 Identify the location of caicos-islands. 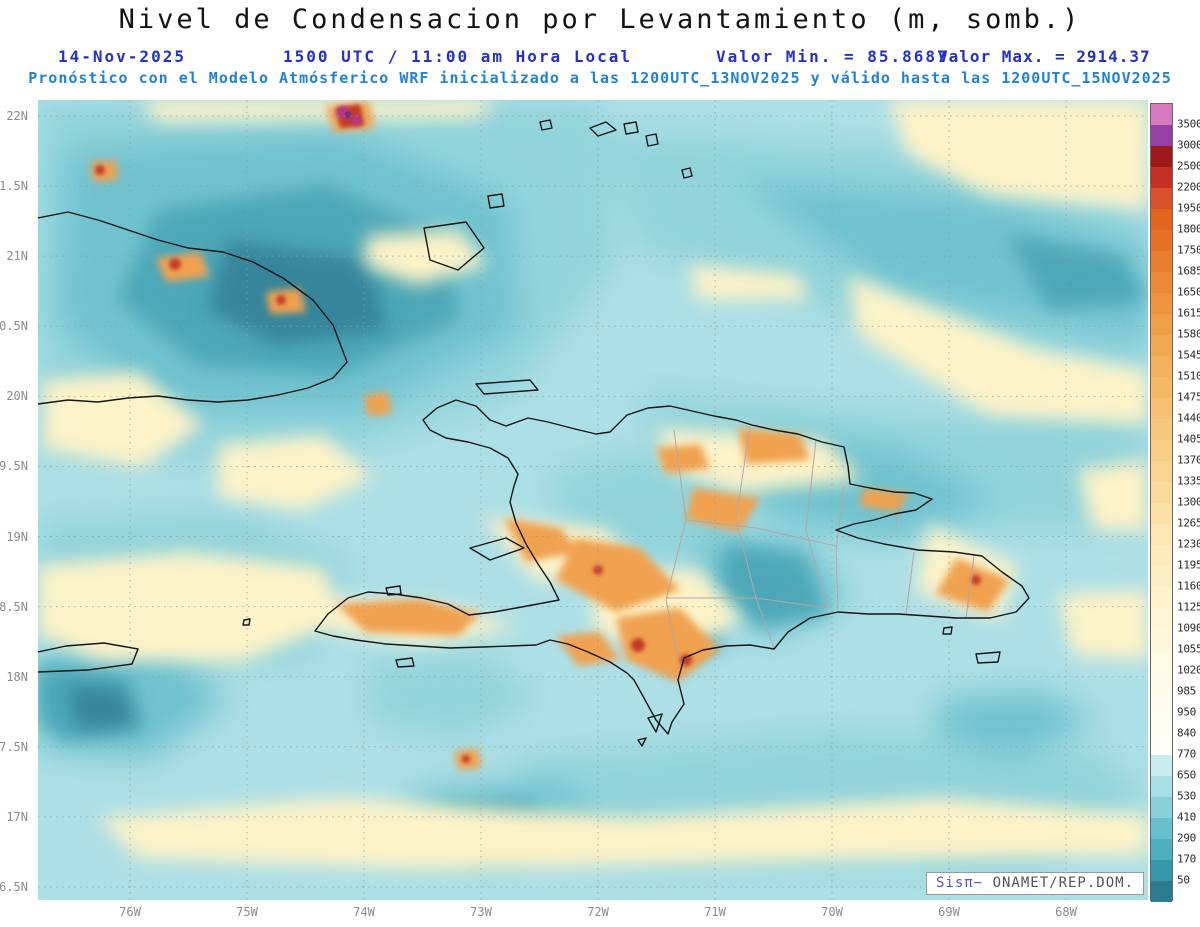
(599, 133).